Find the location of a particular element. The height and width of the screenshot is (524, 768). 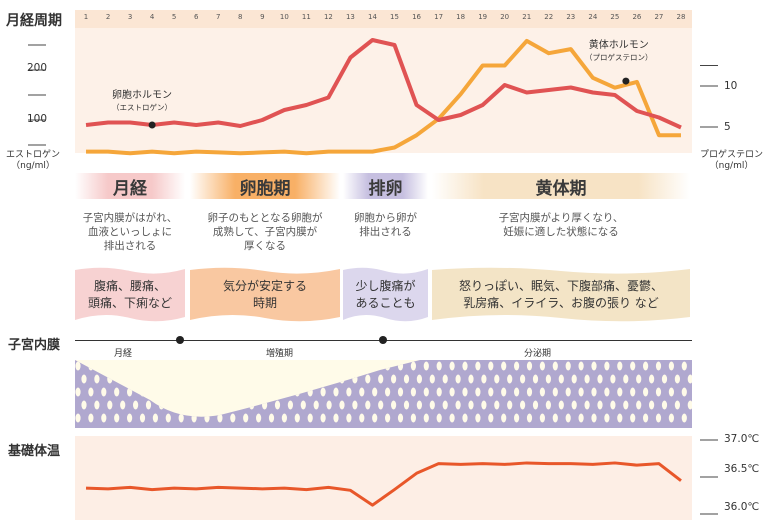

left-axis-unit: エストロゲン （ng/ml） is located at coordinates (33, 160).